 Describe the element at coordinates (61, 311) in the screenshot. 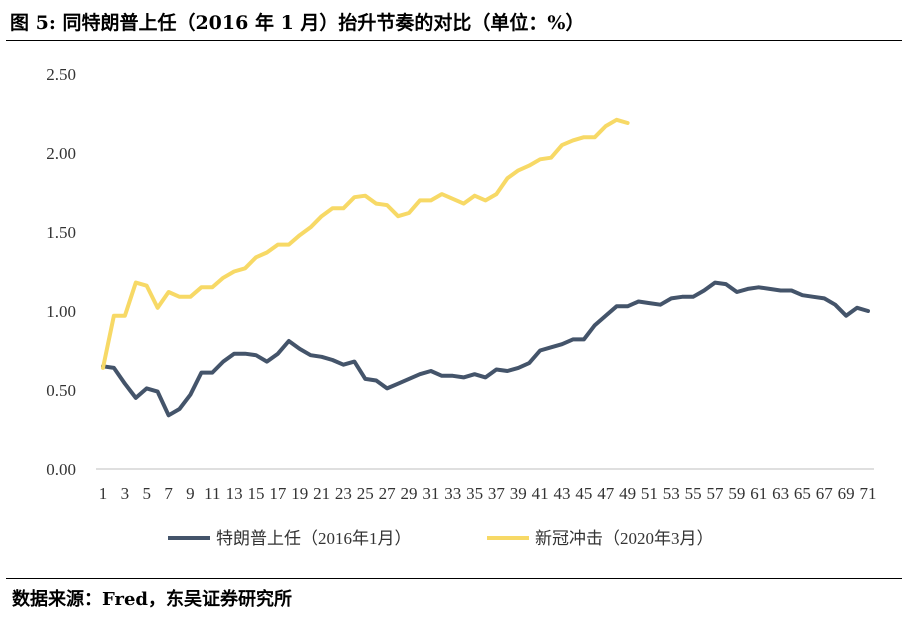

I see `y-tick-label-2: 1.00` at that location.